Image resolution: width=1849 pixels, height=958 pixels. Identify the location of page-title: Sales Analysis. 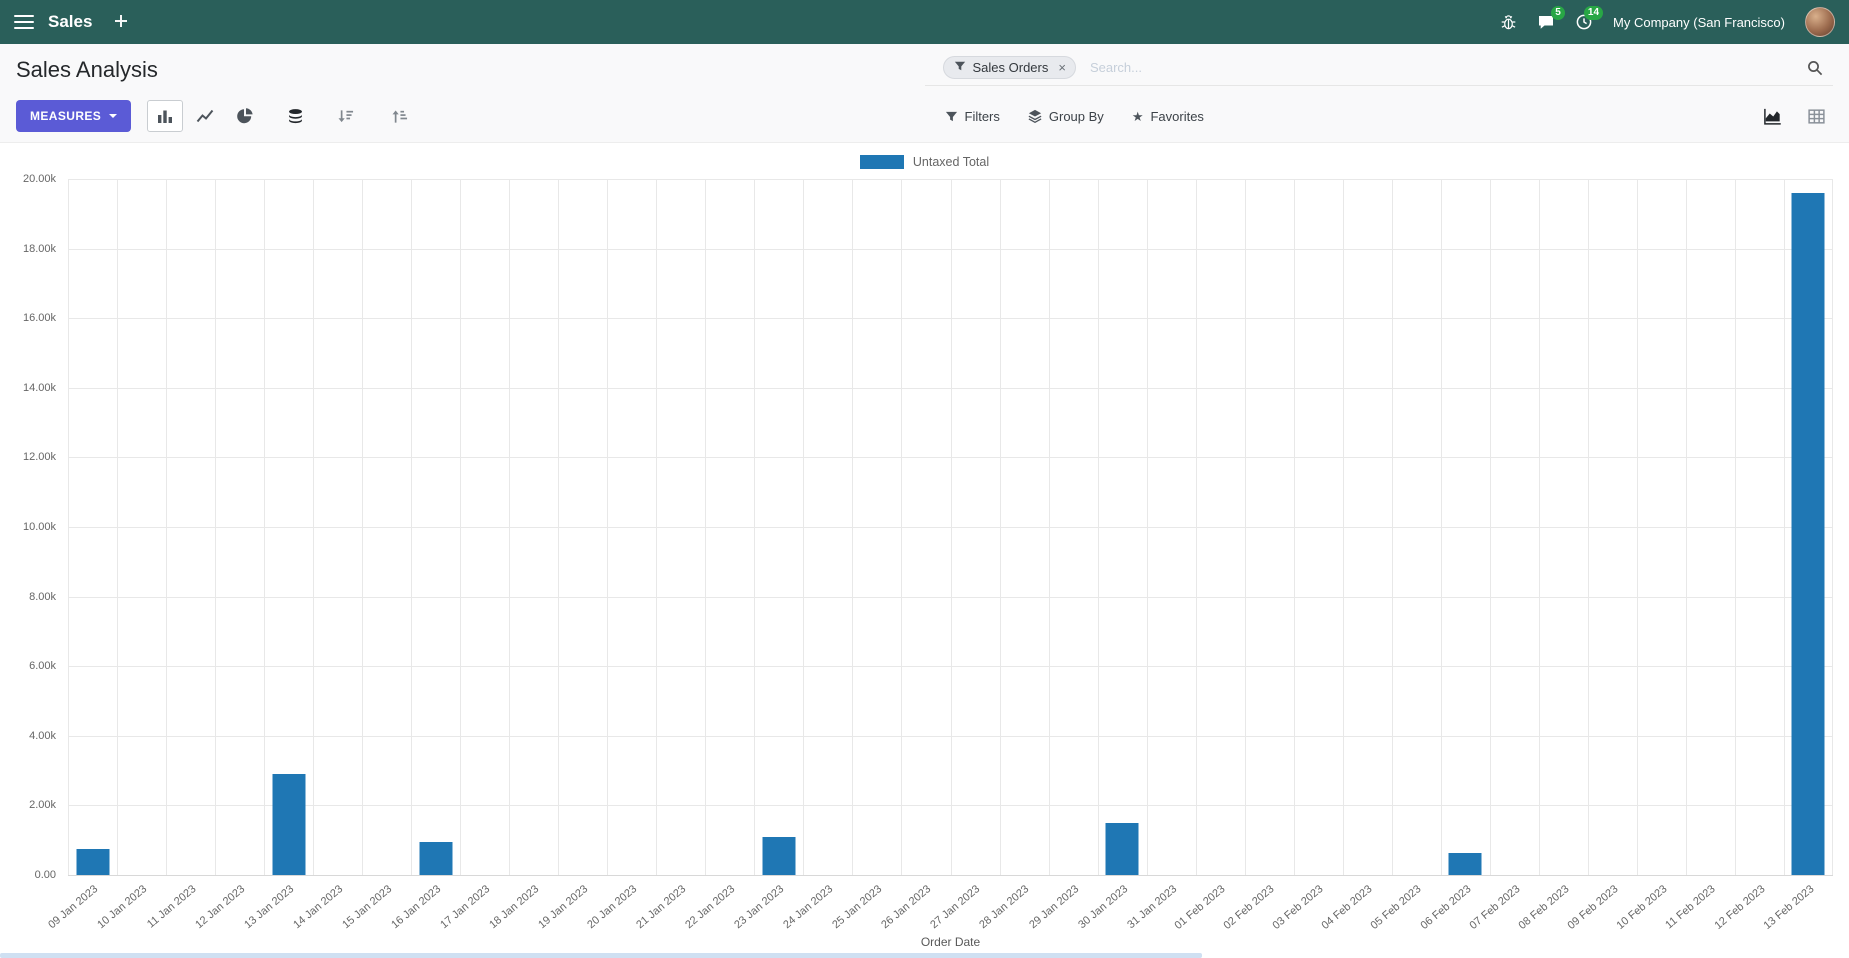
(87, 69).